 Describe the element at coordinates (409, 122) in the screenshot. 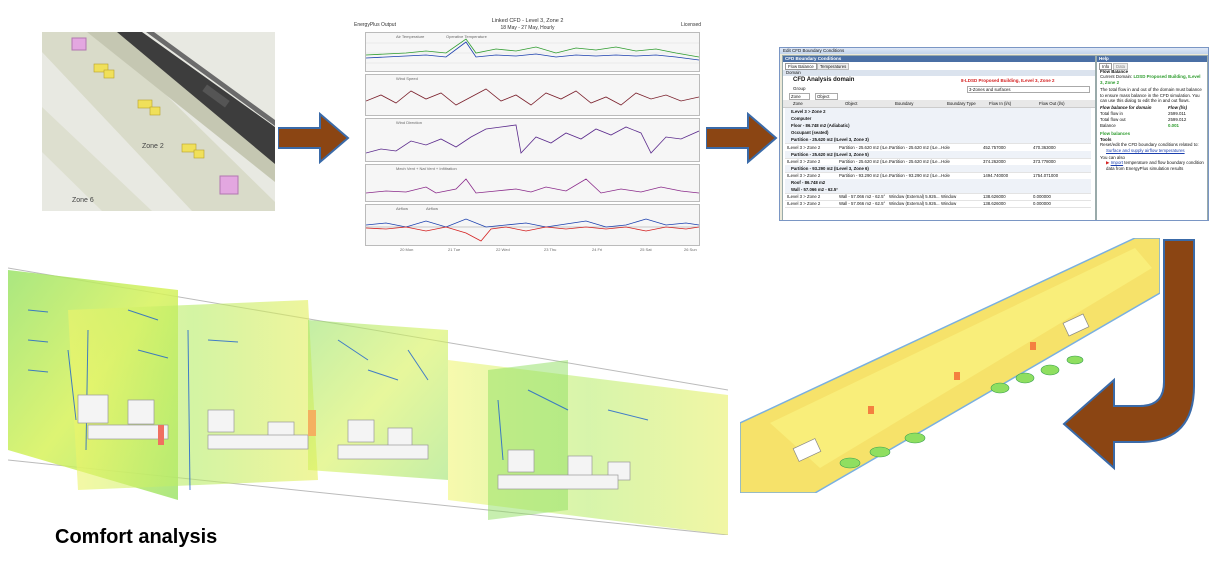

I see `legend-item: Wind Direction` at that location.